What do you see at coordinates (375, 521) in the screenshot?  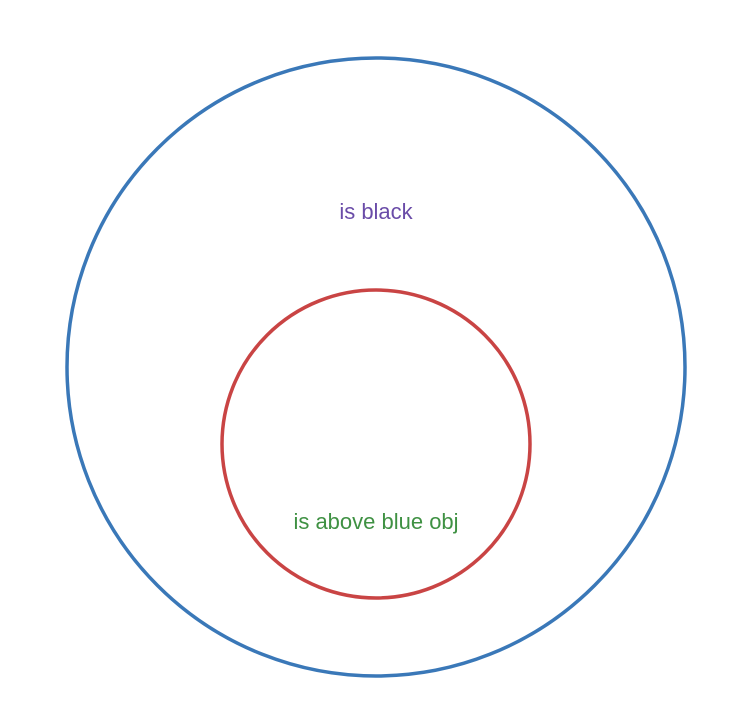 I see `inner-set-label: is above blue obj` at bounding box center [375, 521].